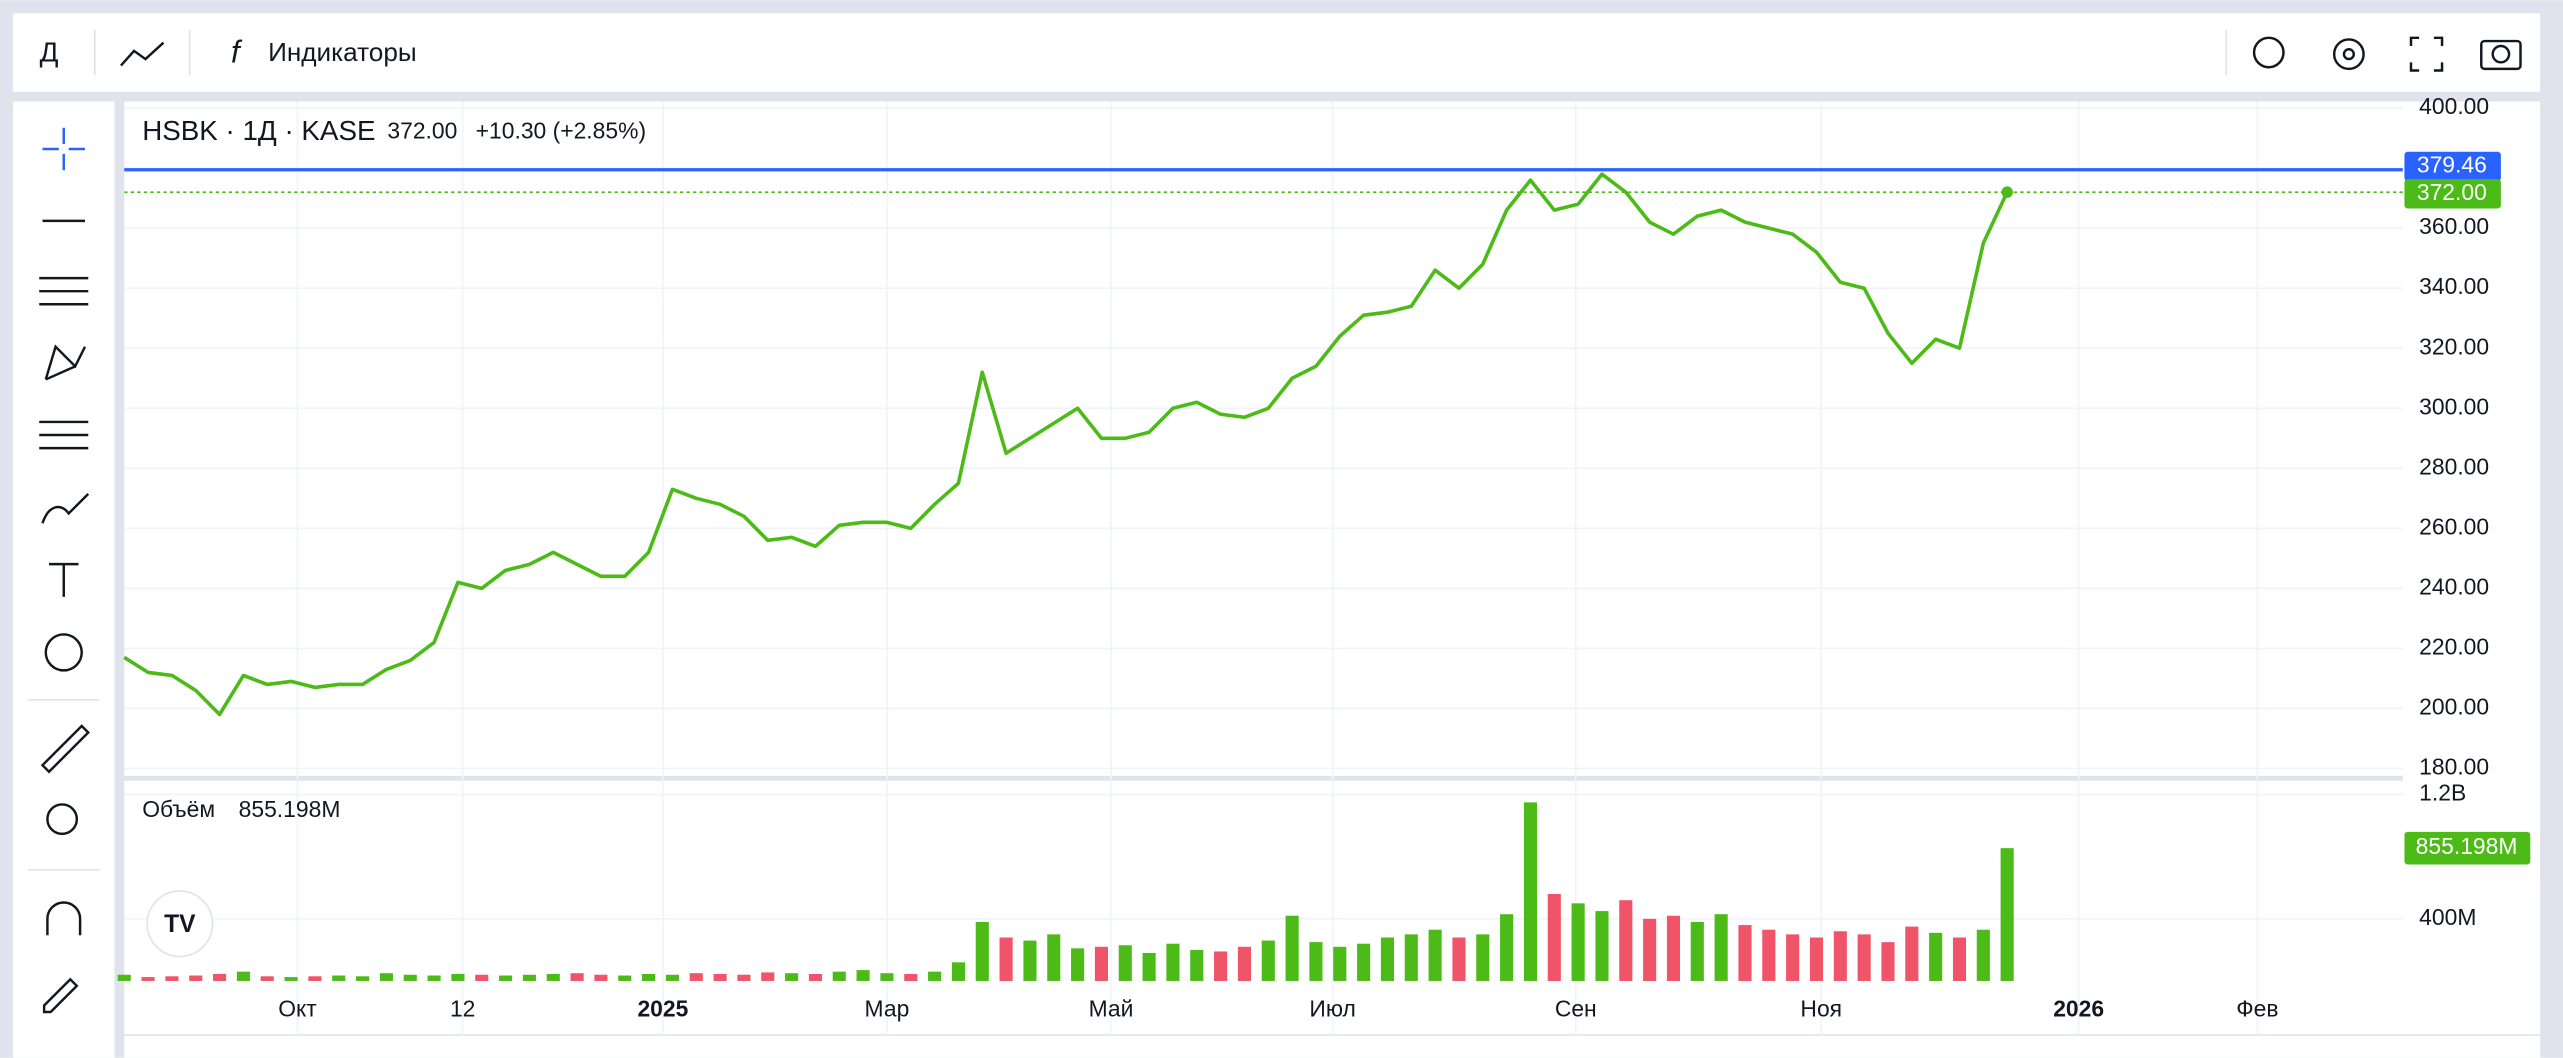 The height and width of the screenshot is (1058, 2563). Describe the element at coordinates (2454, 466) in the screenshot. I see `y-tick-label: 280.00` at that location.